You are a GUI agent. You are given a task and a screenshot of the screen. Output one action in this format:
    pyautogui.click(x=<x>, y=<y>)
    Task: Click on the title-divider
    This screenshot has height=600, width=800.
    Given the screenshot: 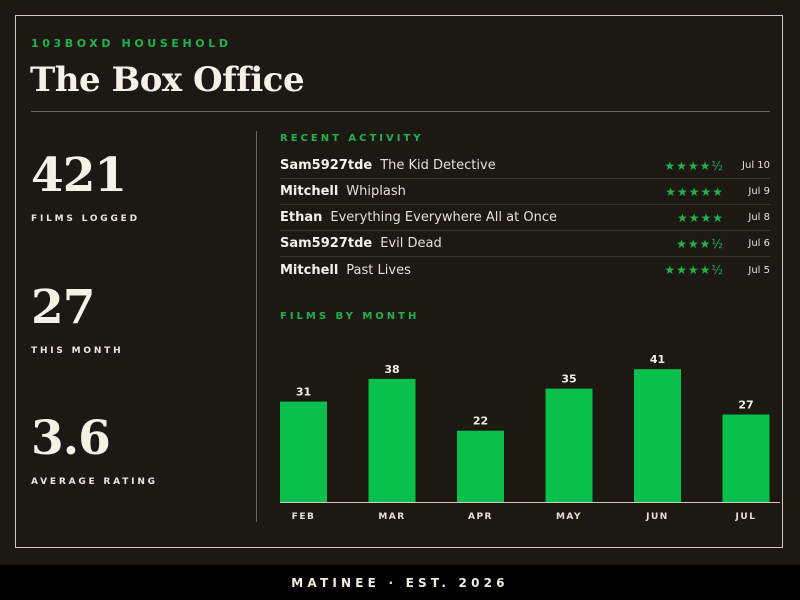 What is the action you would take?
    pyautogui.click(x=400, y=111)
    